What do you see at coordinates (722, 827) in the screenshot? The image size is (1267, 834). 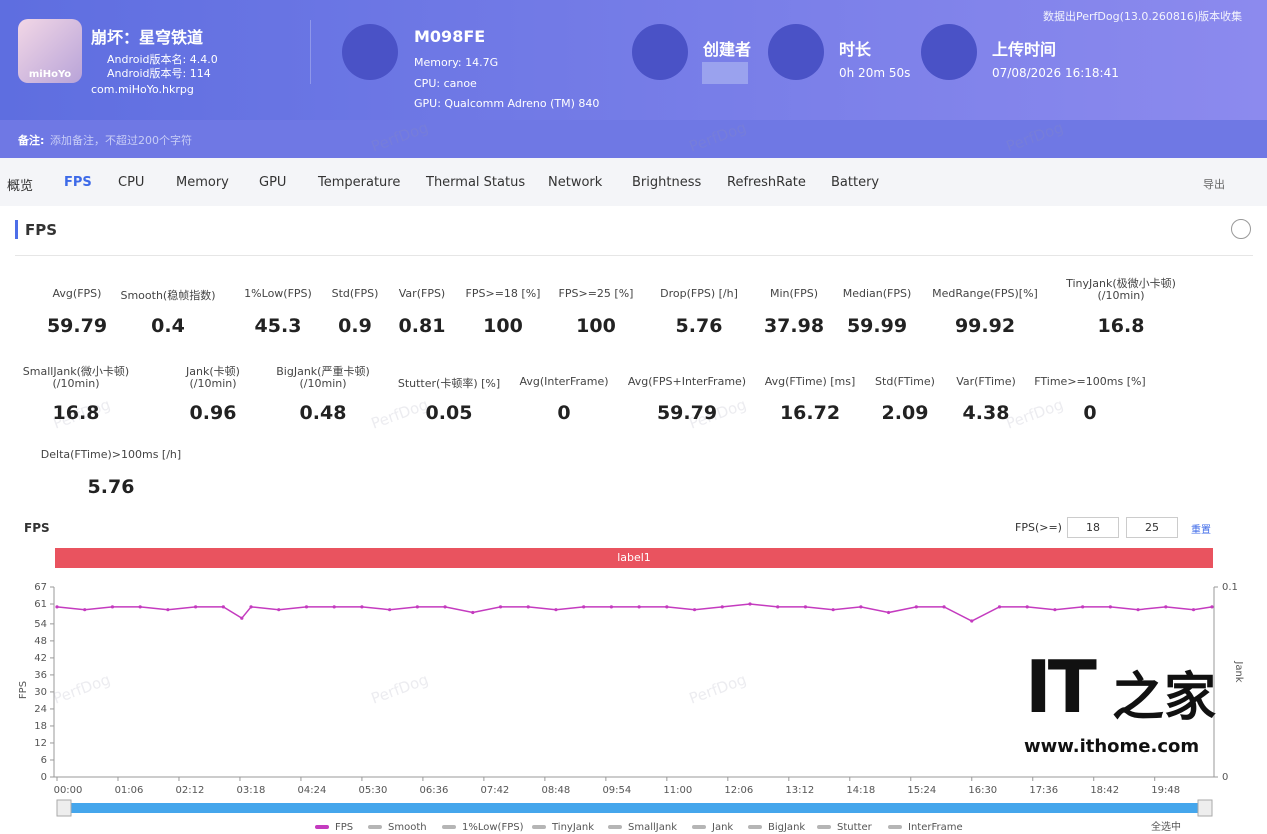 I see `legend-label: Jank` at bounding box center [722, 827].